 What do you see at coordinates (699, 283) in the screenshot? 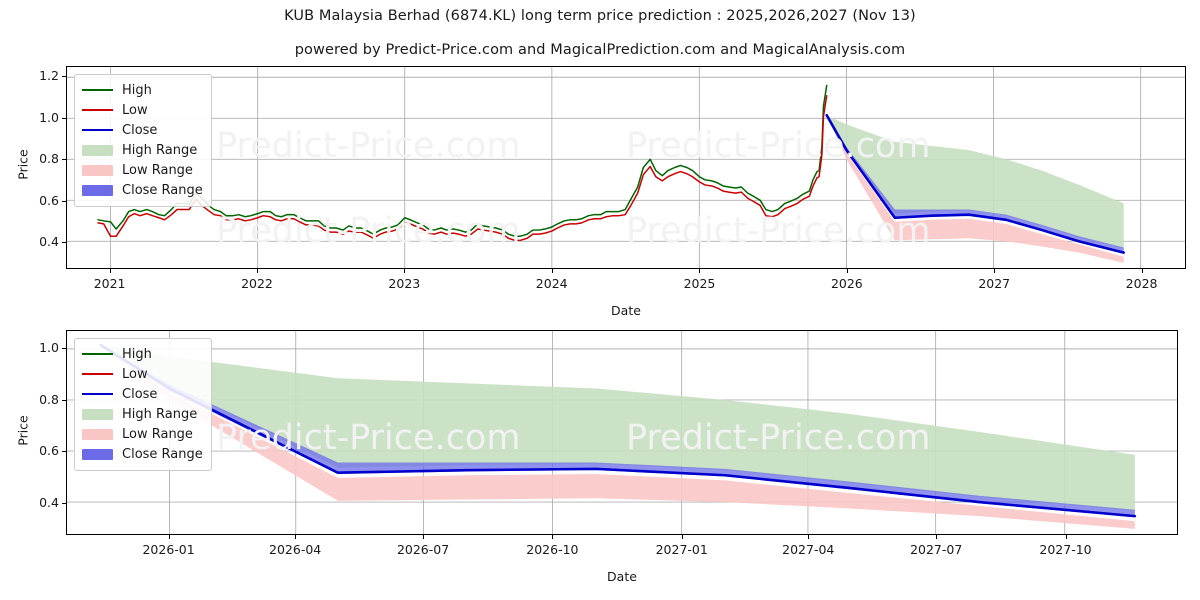
I see `x-tick-label: 2025` at bounding box center [699, 283].